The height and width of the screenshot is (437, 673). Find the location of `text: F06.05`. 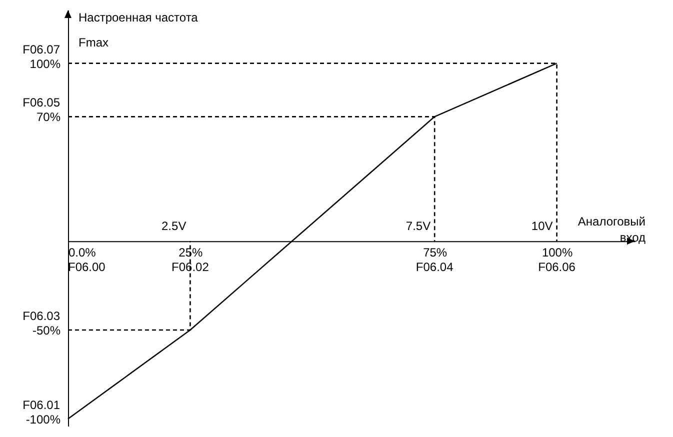

text: F06.05 is located at coordinates (41, 103).